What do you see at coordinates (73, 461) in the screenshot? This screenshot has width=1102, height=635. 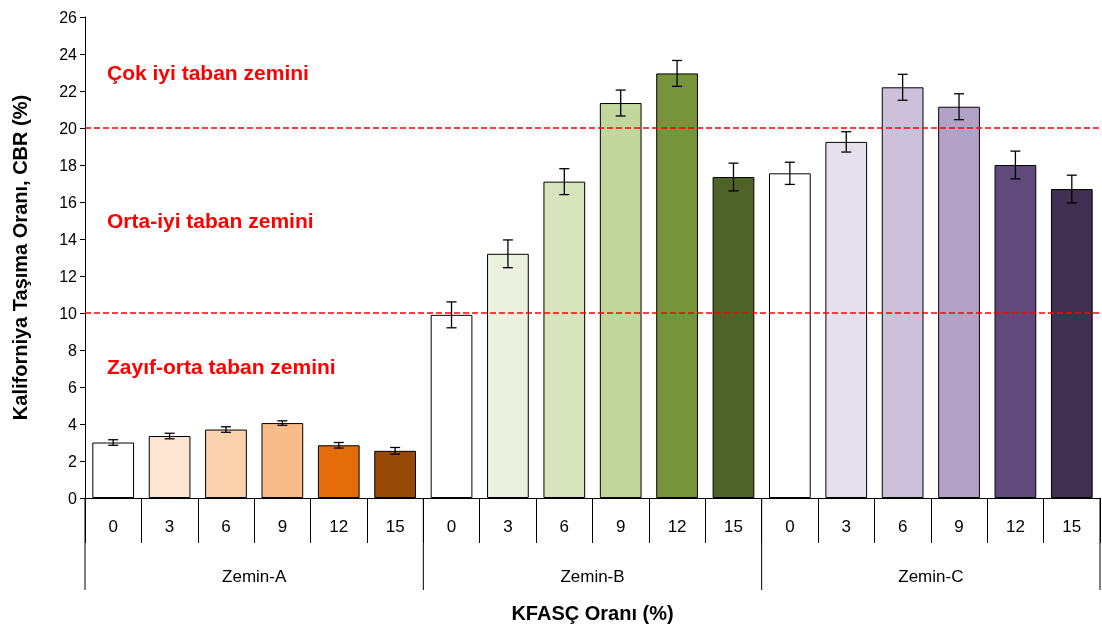 I see `y-tick-label: 2` at bounding box center [73, 461].